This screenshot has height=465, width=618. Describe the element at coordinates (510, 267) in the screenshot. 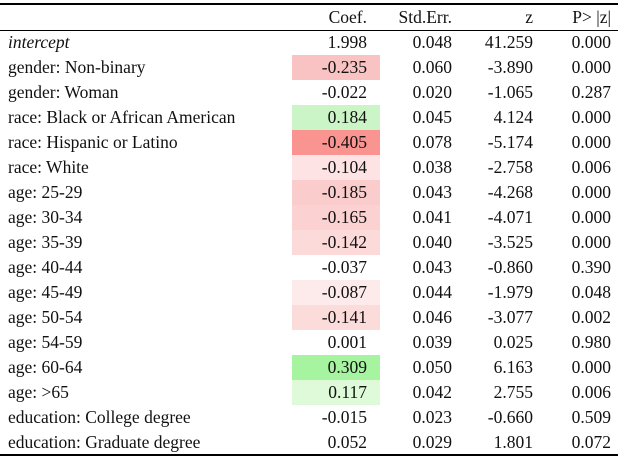

I see `z-value: -0.860` at that location.